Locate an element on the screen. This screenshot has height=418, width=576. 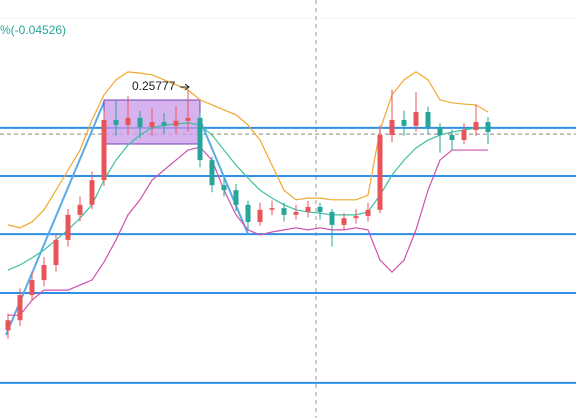
annotation-arrow-head is located at coordinates (187, 87).